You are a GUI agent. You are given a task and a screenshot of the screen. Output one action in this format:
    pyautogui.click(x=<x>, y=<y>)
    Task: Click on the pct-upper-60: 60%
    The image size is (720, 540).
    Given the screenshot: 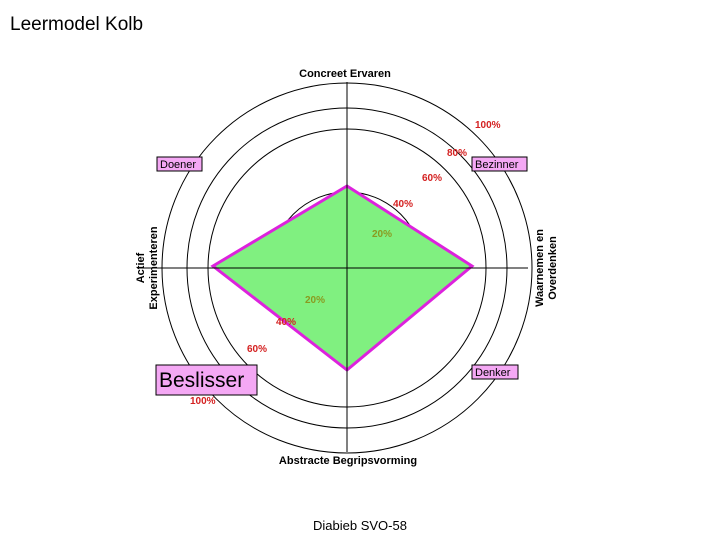 What is the action you would take?
    pyautogui.click(x=432, y=178)
    